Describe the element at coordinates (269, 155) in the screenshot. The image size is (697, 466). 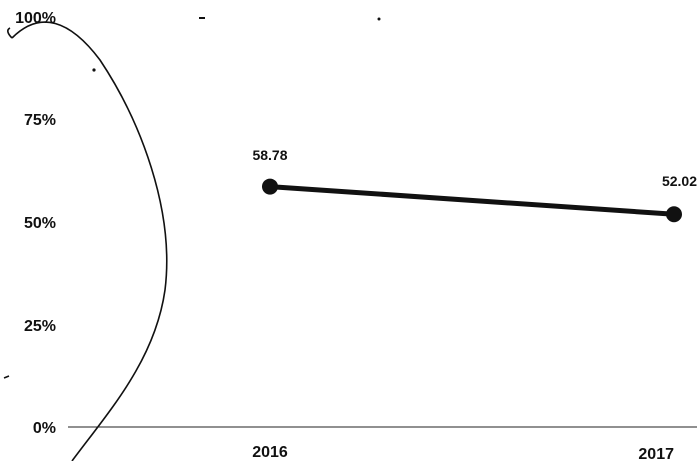
I see `data-label: 58.78` at that location.